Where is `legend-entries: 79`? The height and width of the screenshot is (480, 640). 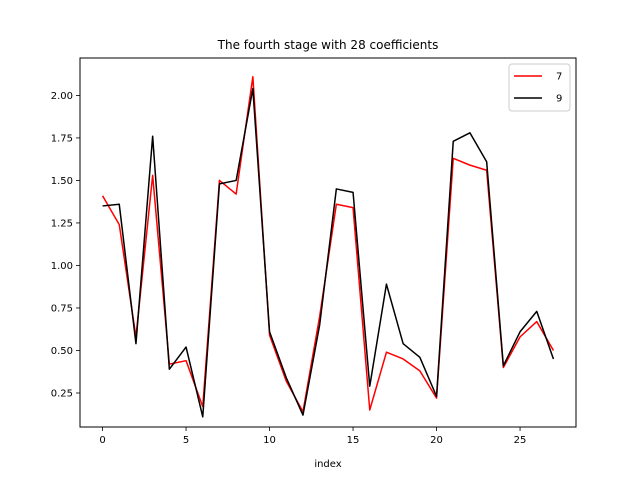
legend-entries: 79 is located at coordinates (538, 88).